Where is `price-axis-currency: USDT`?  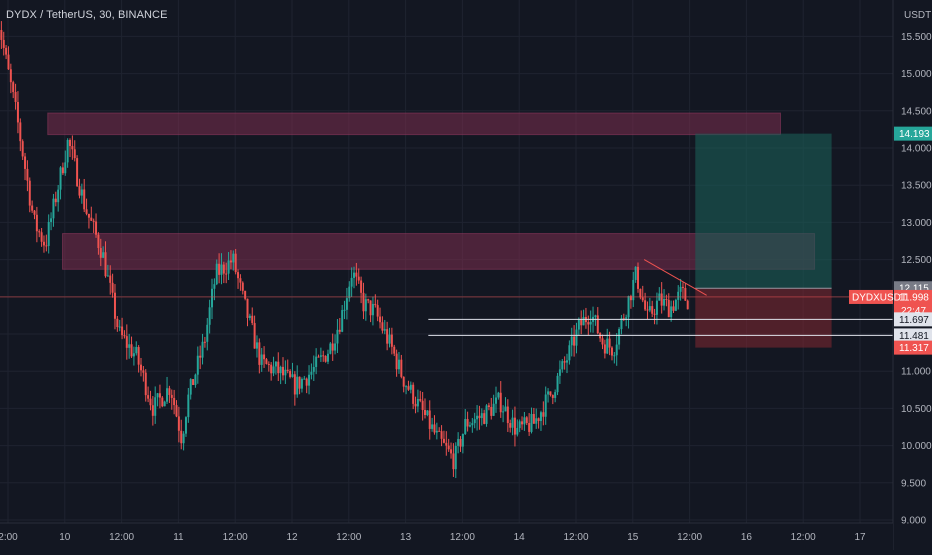 price-axis-currency: USDT is located at coordinates (917, 15).